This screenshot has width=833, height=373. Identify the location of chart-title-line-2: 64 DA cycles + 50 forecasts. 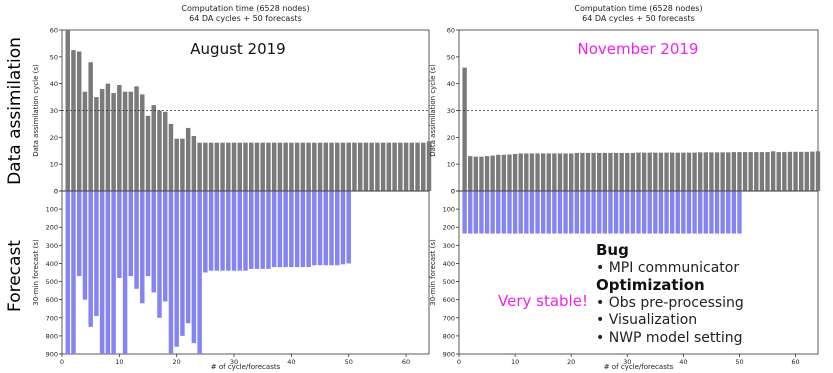
(638, 18).